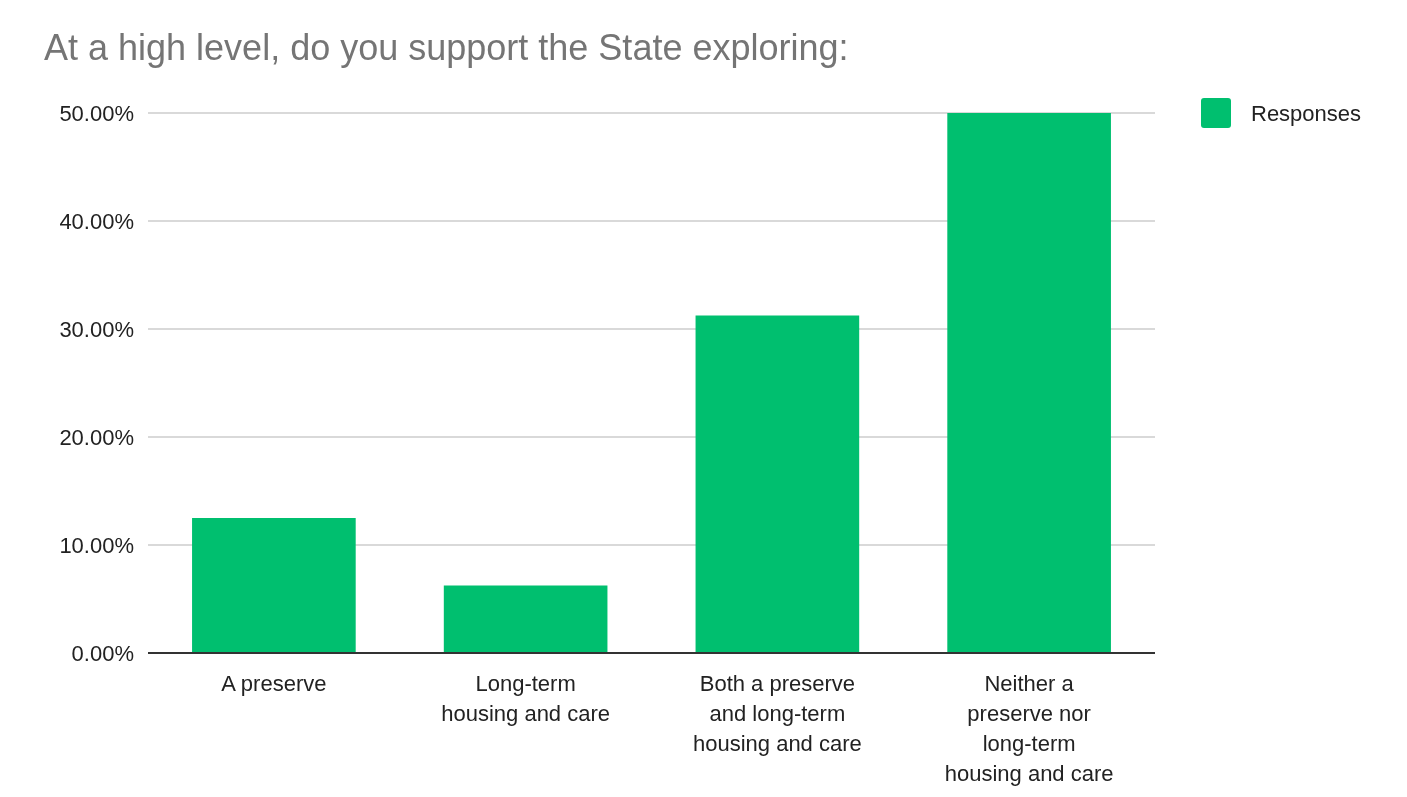 Image resolution: width=1407 pixels, height=797 pixels. Describe the element at coordinates (96, 221) in the screenshot. I see `y-tick-label: 40.00%` at that location.